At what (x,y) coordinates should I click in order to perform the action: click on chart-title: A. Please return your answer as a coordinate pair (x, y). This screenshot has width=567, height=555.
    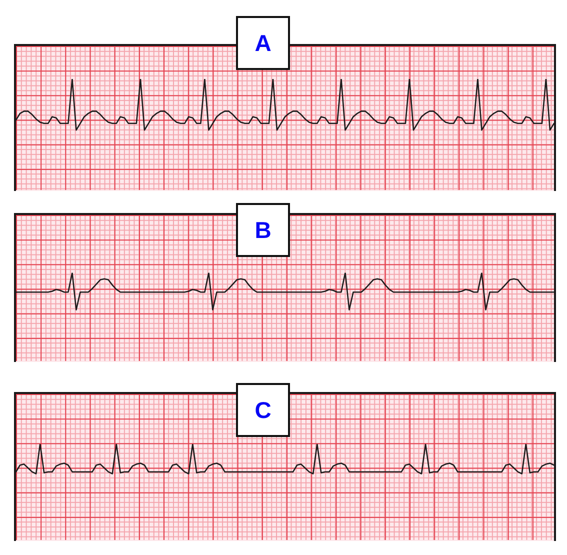
    Looking at the image, I should click on (263, 43).